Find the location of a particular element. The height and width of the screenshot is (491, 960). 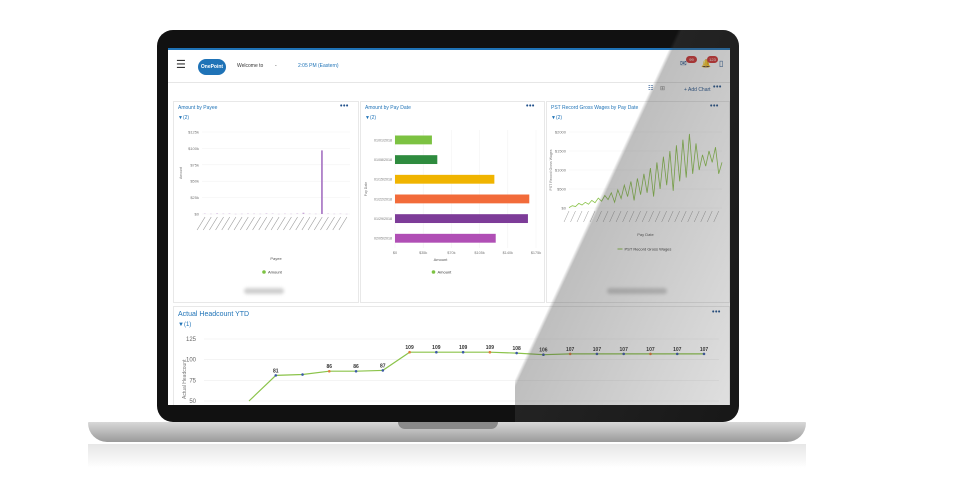

list-view-icon: ☷ is located at coordinates (651, 89).